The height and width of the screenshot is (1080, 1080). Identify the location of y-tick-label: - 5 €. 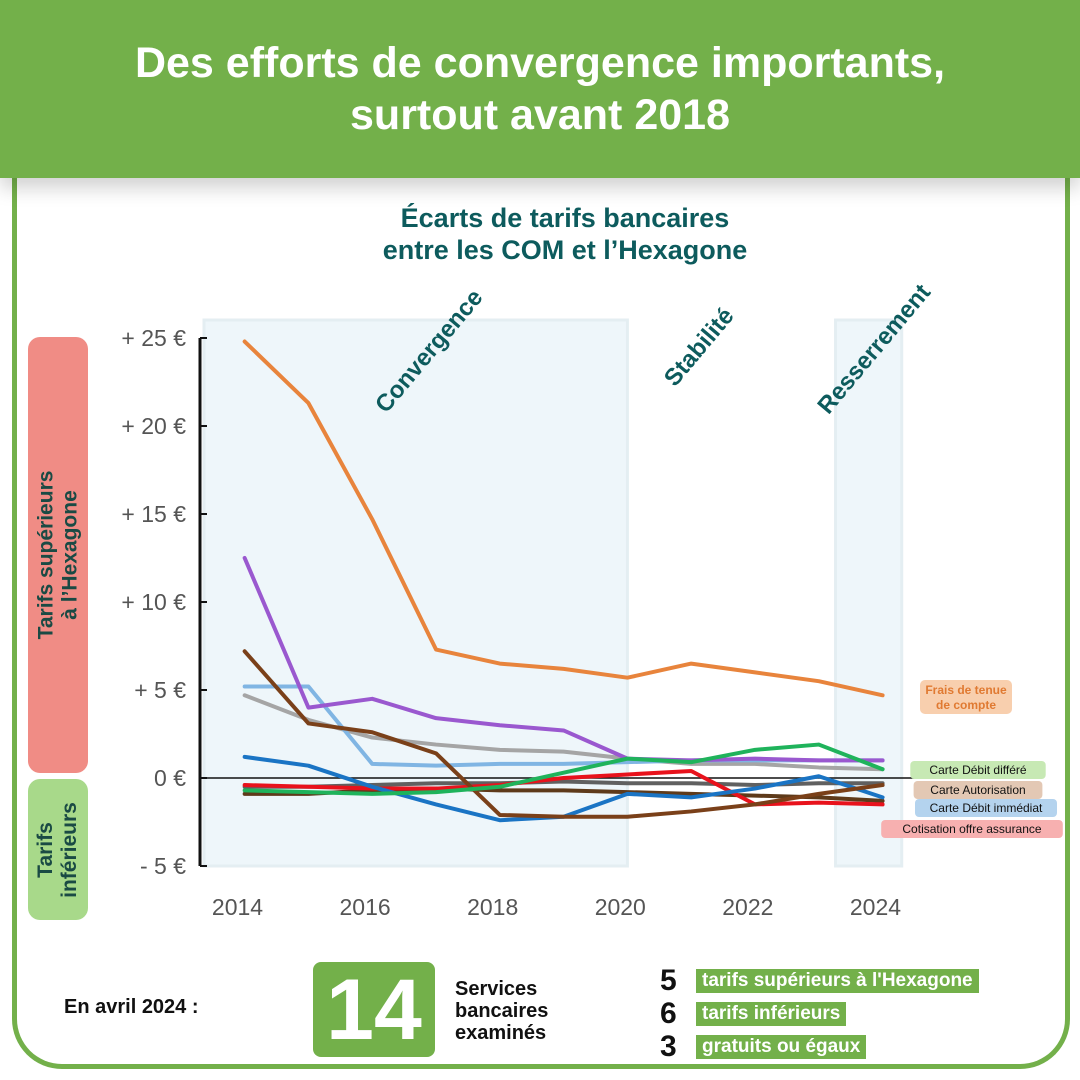
(163, 866).